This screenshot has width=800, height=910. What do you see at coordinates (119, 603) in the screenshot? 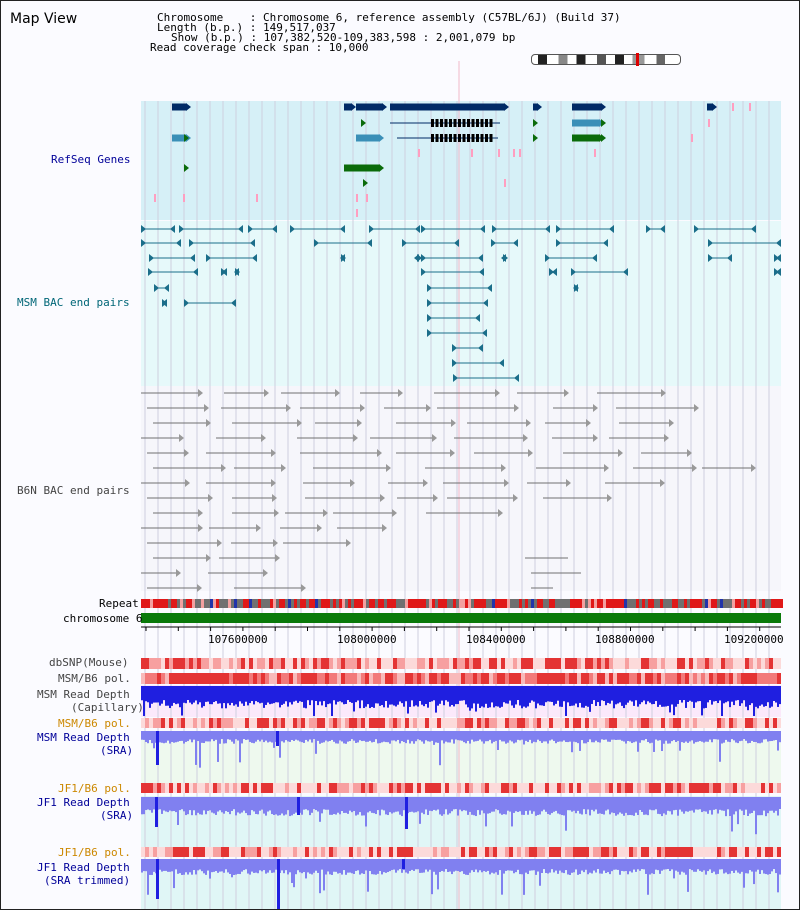
I see `track-label-repeat: Repeat` at bounding box center [119, 603].